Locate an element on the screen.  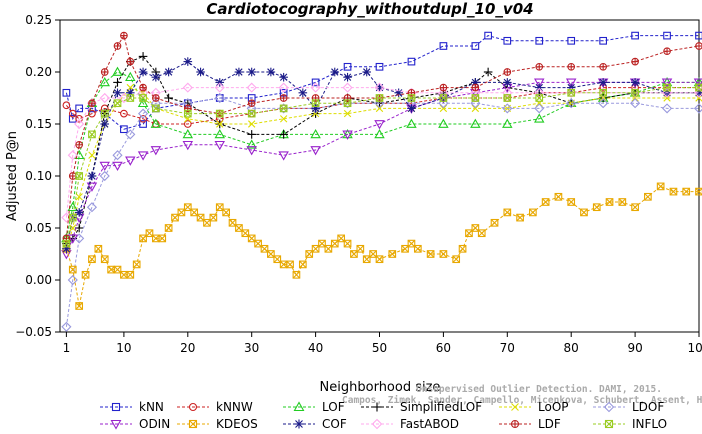
legend-label: LOF is located at coordinates (333, 407).